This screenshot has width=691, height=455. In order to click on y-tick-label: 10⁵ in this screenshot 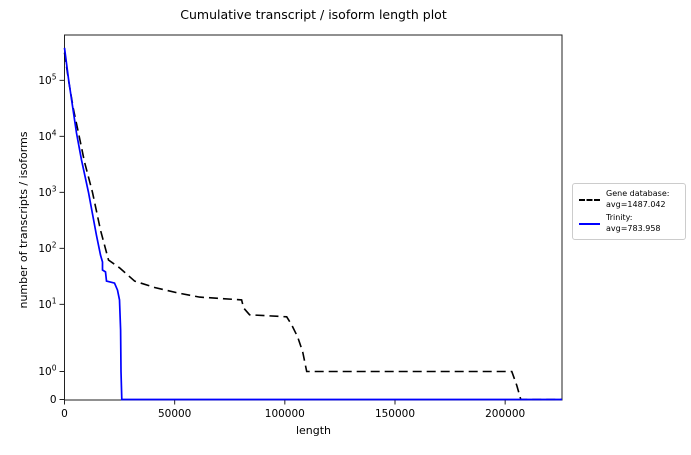, I will do `click(47, 79)`.